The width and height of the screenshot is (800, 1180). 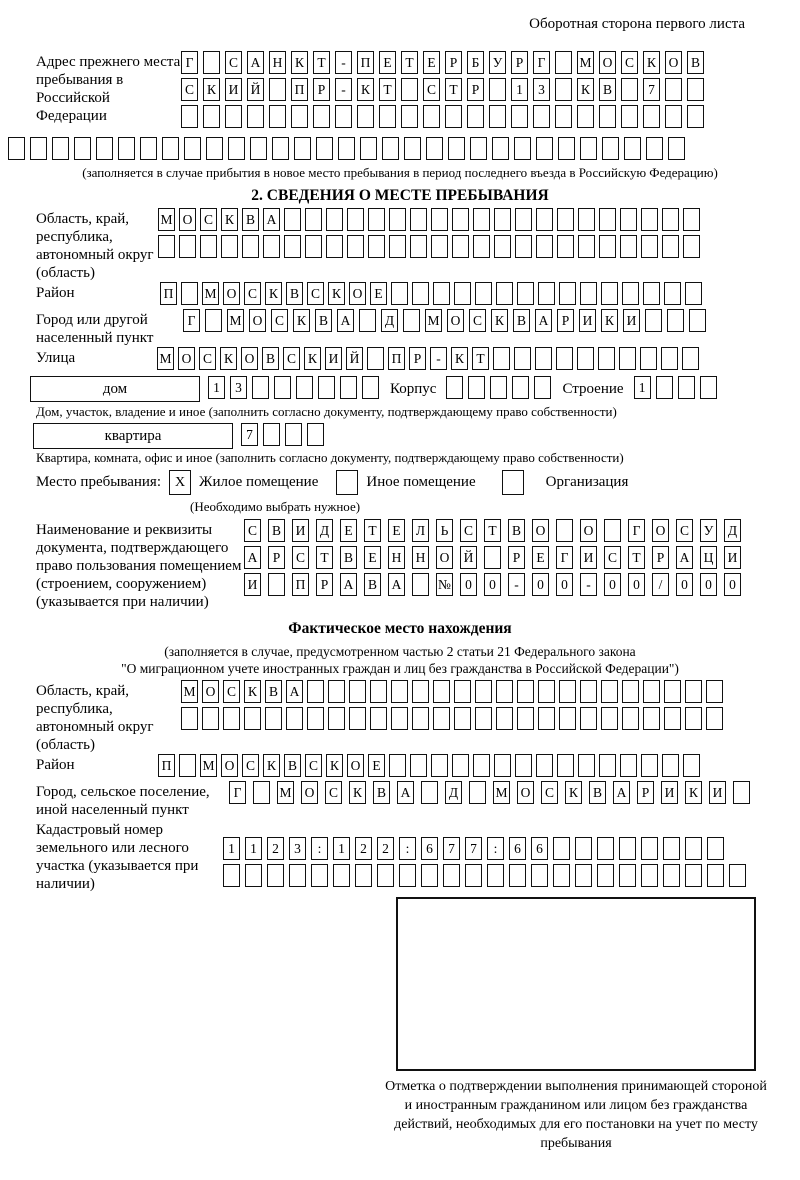 I want to click on section2-title: 2. СВЕДЕНИЯ О МЕСТЕ ПРЕБЫВАНИЯ, so click(x=400, y=195).